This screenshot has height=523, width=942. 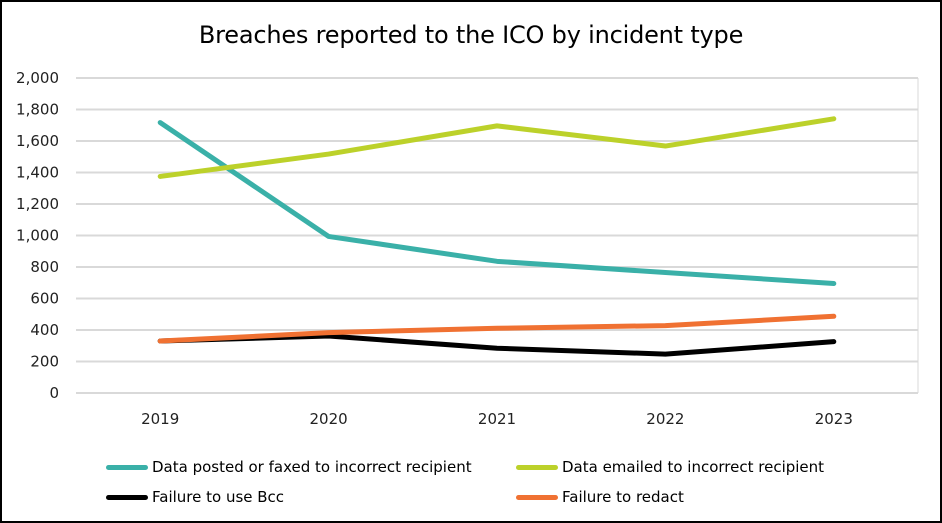 What do you see at coordinates (44, 267) in the screenshot?
I see `y-tick-label: 800` at bounding box center [44, 267].